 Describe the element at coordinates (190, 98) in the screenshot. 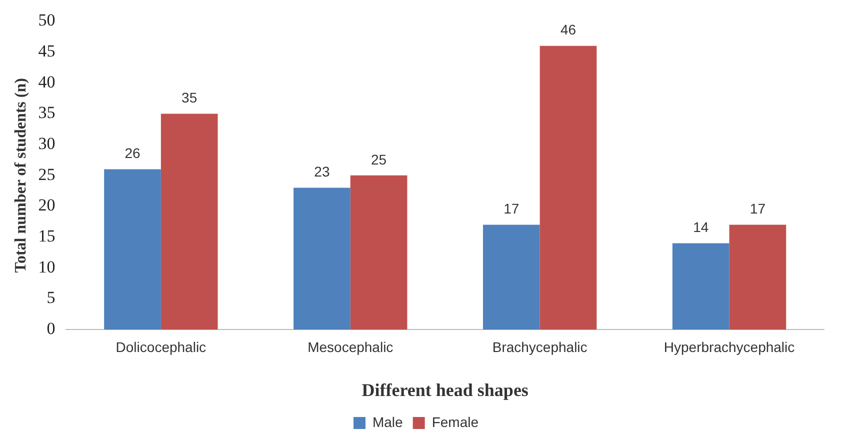

I see `data-label: 35` at that location.